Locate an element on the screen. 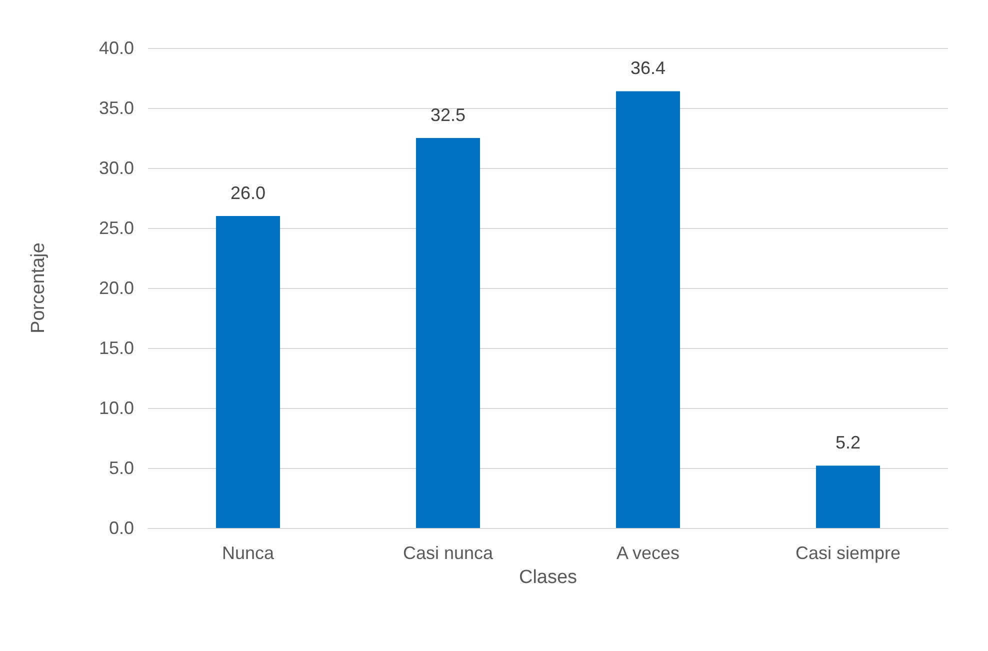 The image size is (988, 651). x-axis-title: Clases is located at coordinates (548, 577).